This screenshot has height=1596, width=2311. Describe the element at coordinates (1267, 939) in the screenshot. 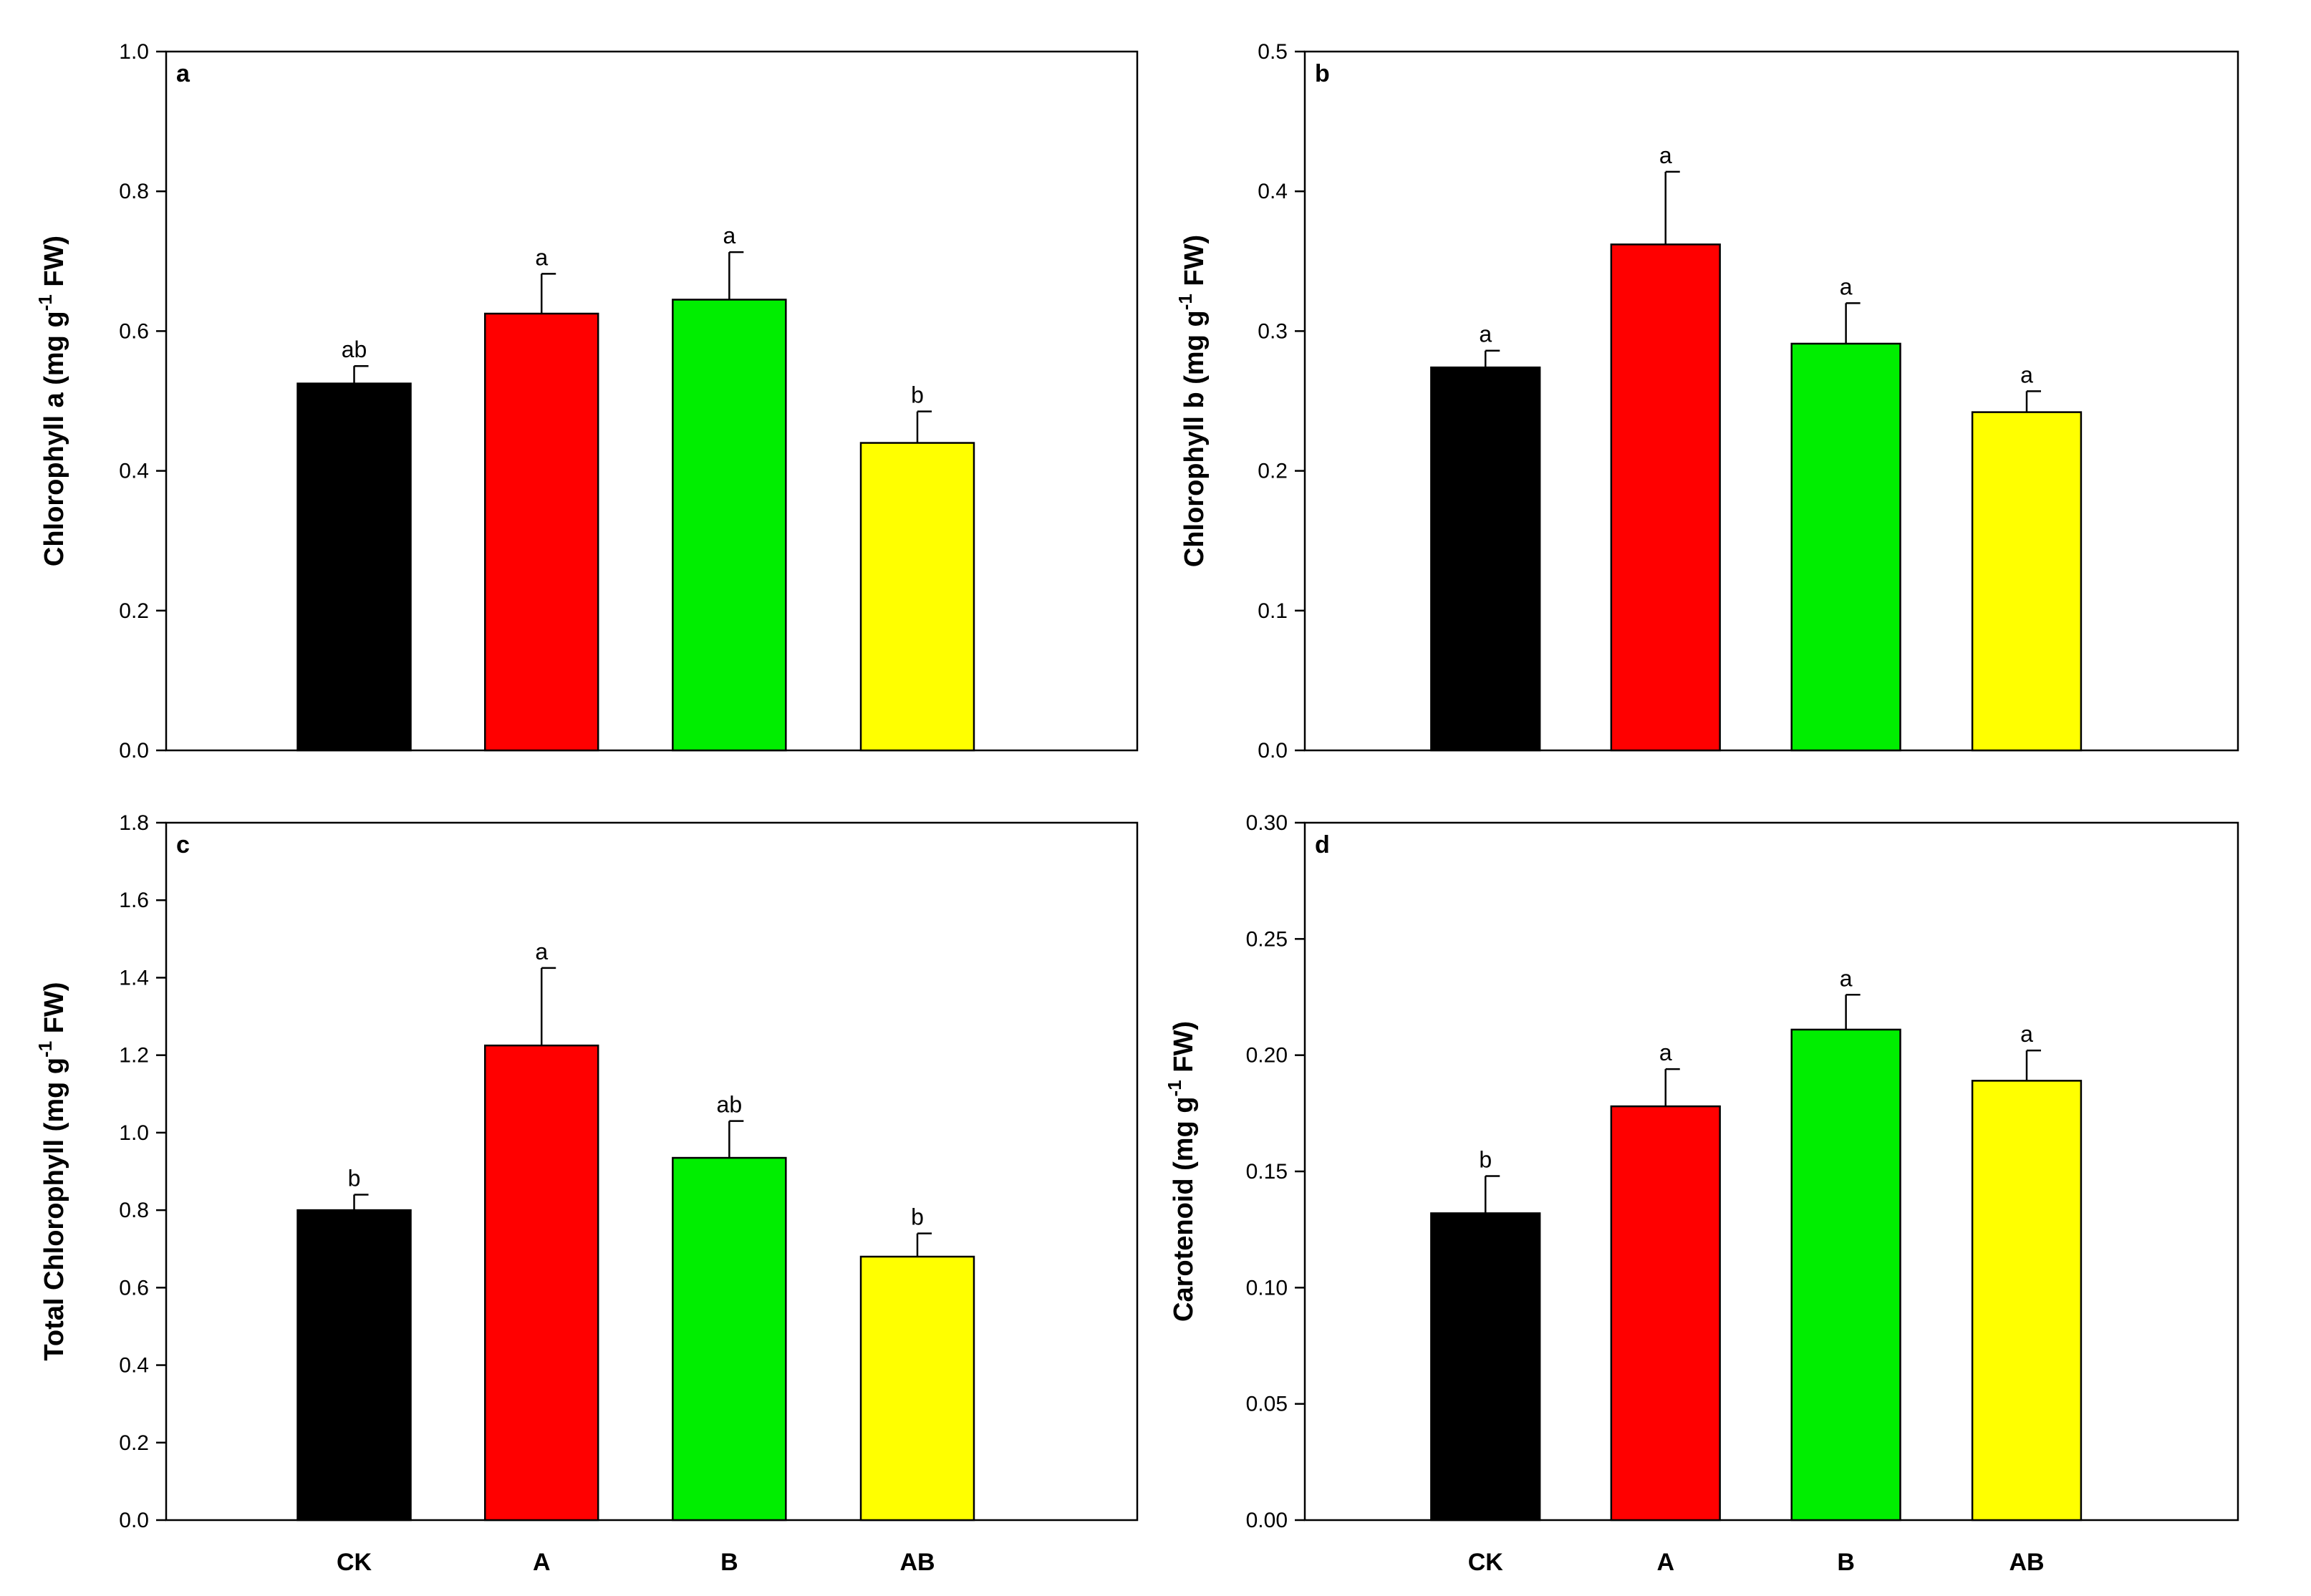

I see `y-tick-label: 0.25` at that location.